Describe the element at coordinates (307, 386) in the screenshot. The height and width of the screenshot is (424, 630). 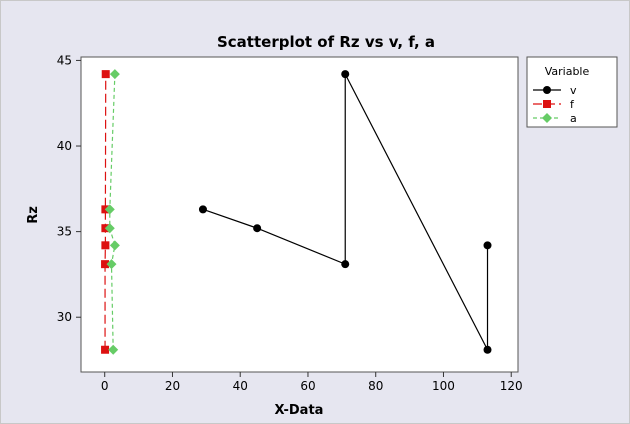
I see `x-tick-label: 60` at that location.